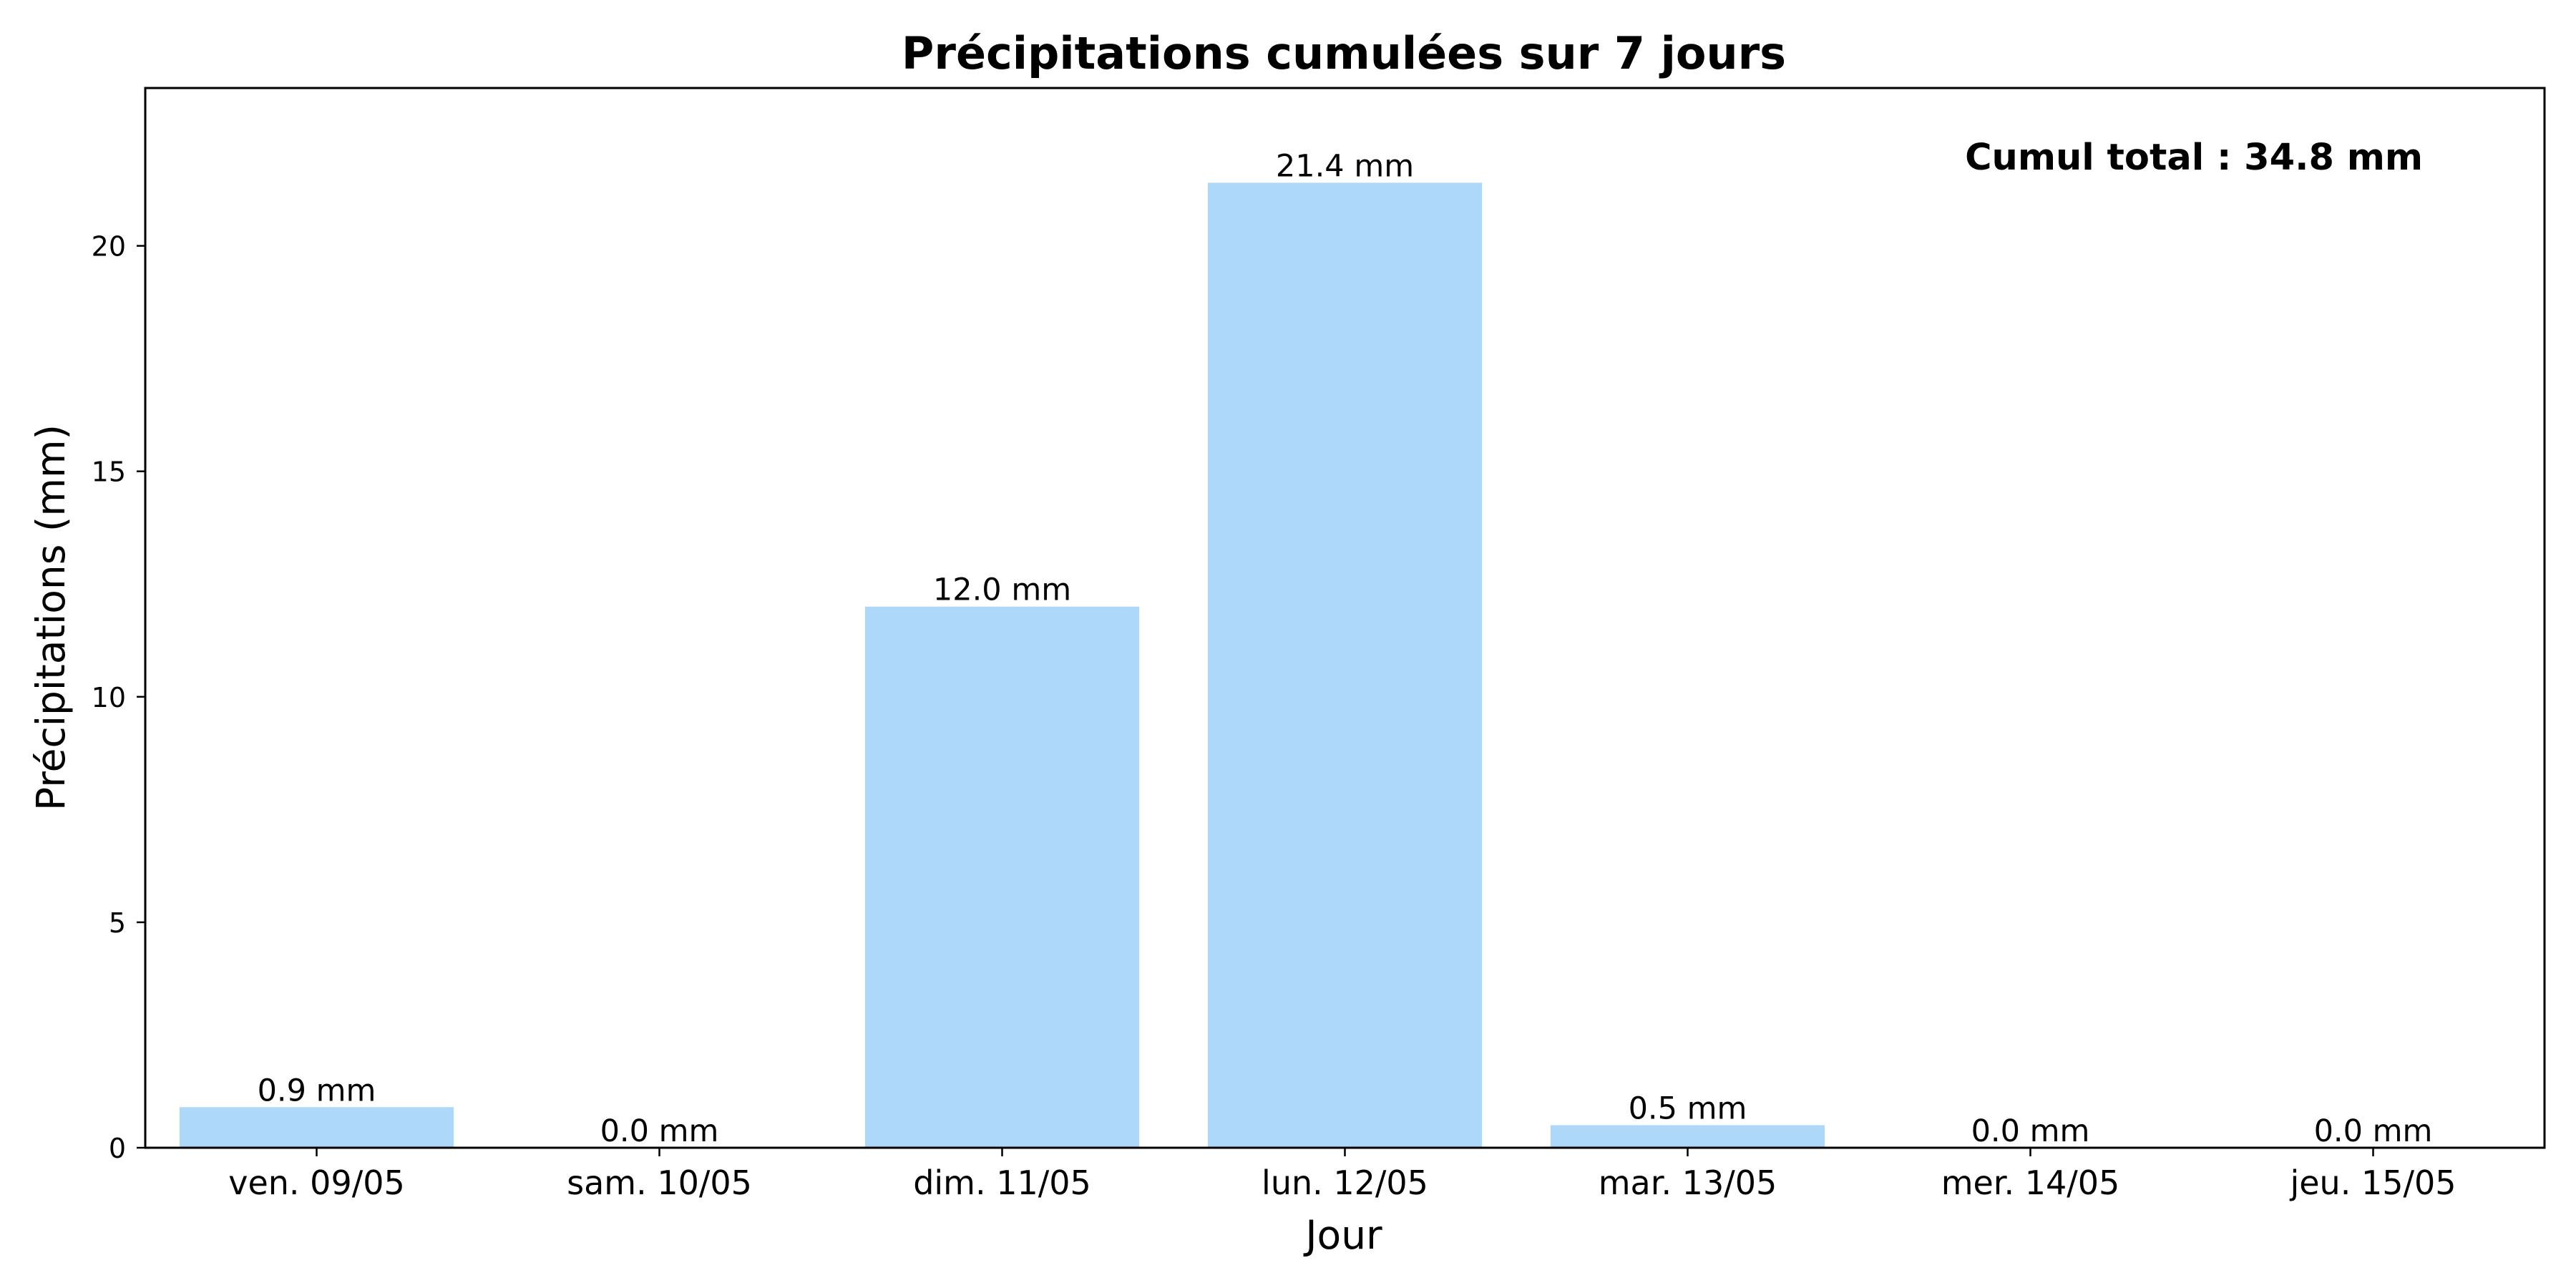  What do you see at coordinates (109, 247) in the screenshot?
I see `y-tick-label: 20` at bounding box center [109, 247].